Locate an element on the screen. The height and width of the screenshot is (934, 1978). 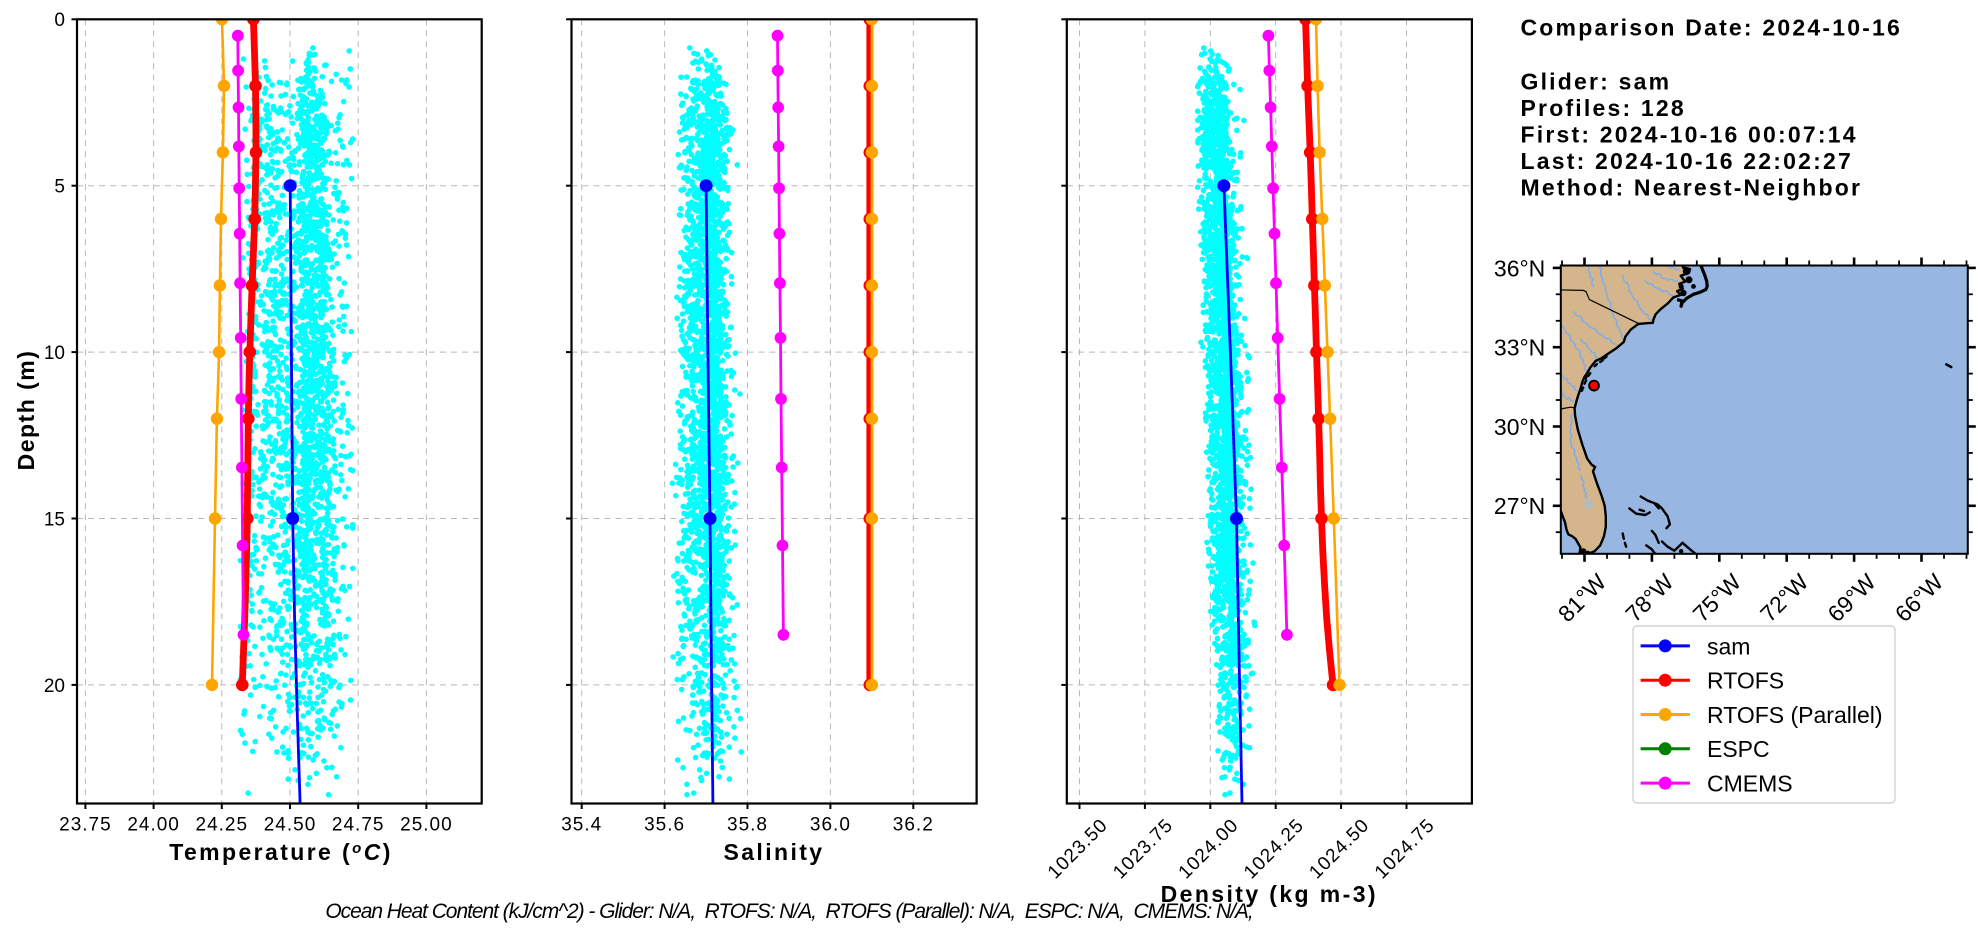
svg-text: Glider: sam is located at coordinates (1596, 81).